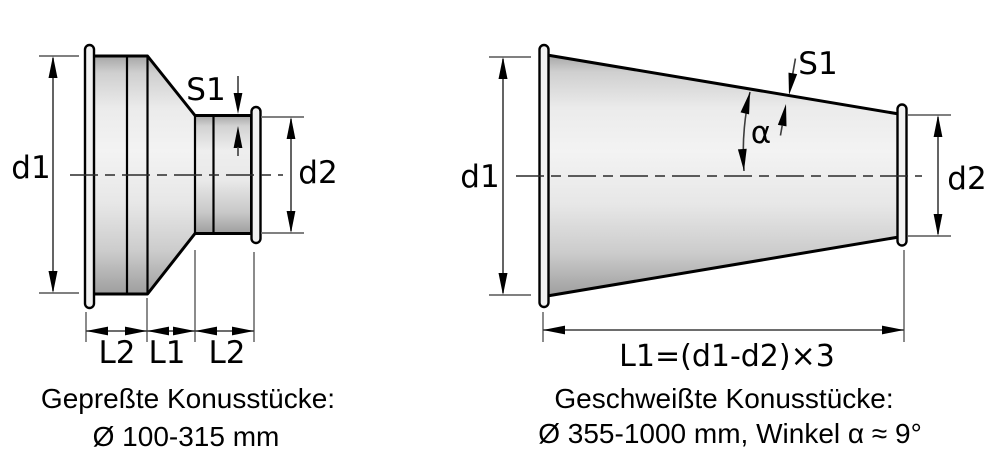 This screenshot has height=469, width=1000. What do you see at coordinates (723, 312) in the screenshot?
I see `dimension-l1-right: L1=(d1-d2)×3` at bounding box center [723, 312].